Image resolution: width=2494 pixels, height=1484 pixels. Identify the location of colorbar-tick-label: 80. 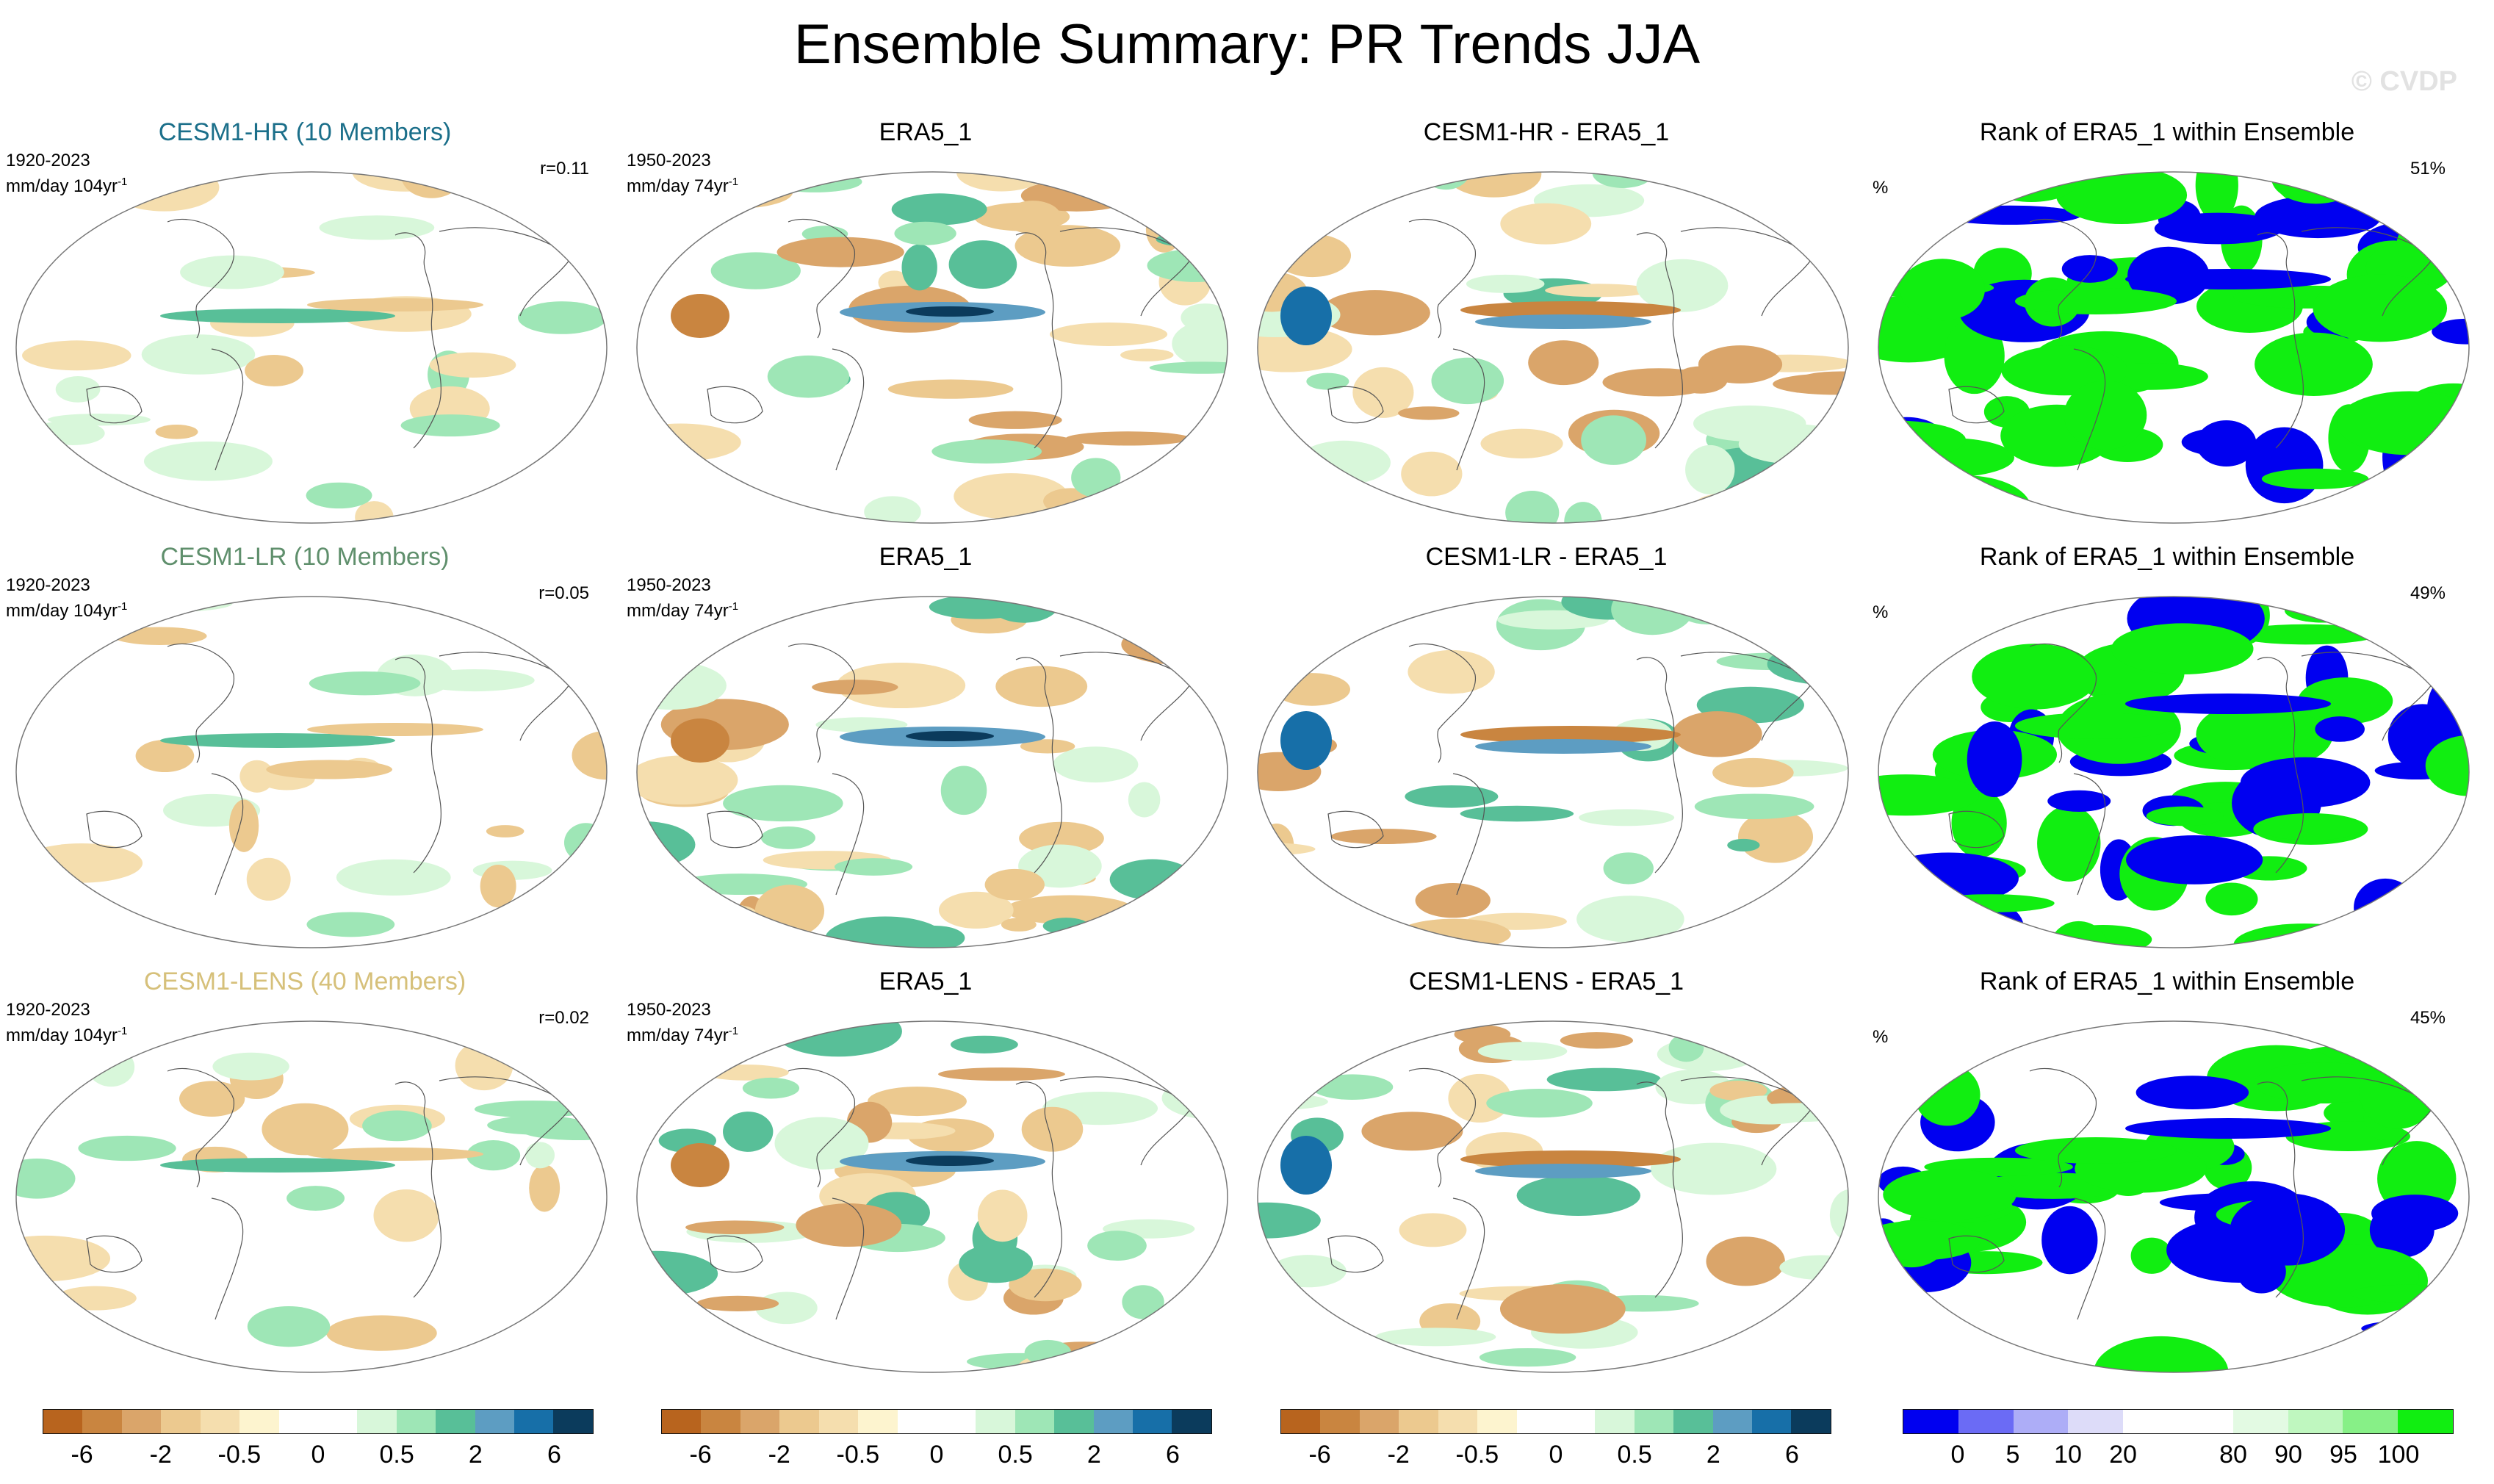
(2233, 1455).